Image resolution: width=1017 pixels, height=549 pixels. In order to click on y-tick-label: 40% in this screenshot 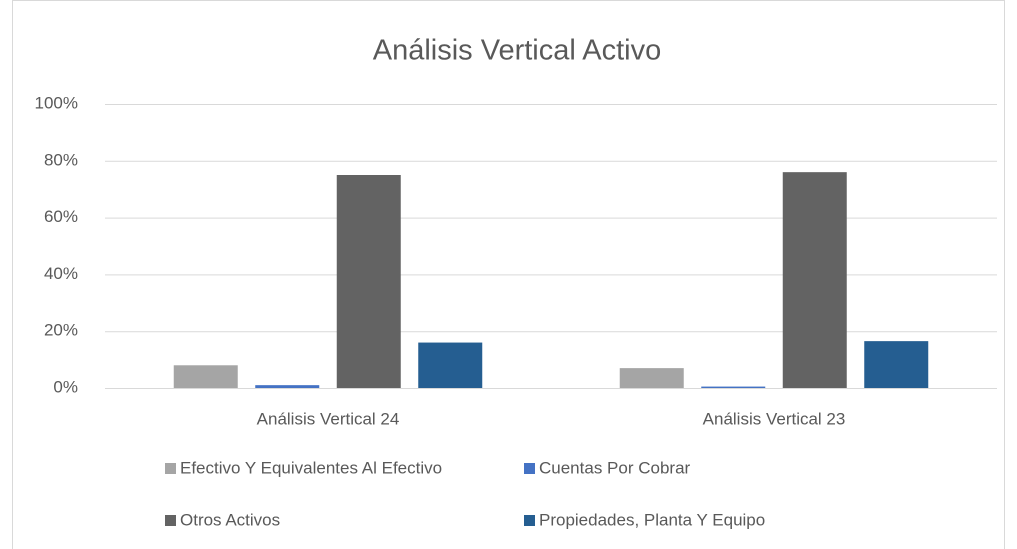, I will do `click(61, 273)`.